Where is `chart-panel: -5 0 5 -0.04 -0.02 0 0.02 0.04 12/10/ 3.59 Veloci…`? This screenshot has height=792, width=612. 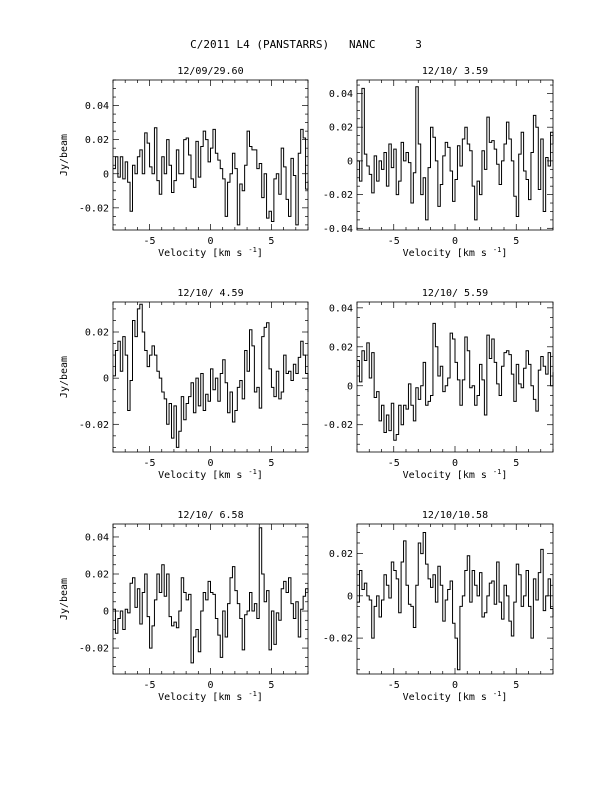
chart-panel: -5 0 5 -0.04 -0.02 0 0.02 0.04 12/10/ 3.59 Veloci… is located at coordinates (438, 162).